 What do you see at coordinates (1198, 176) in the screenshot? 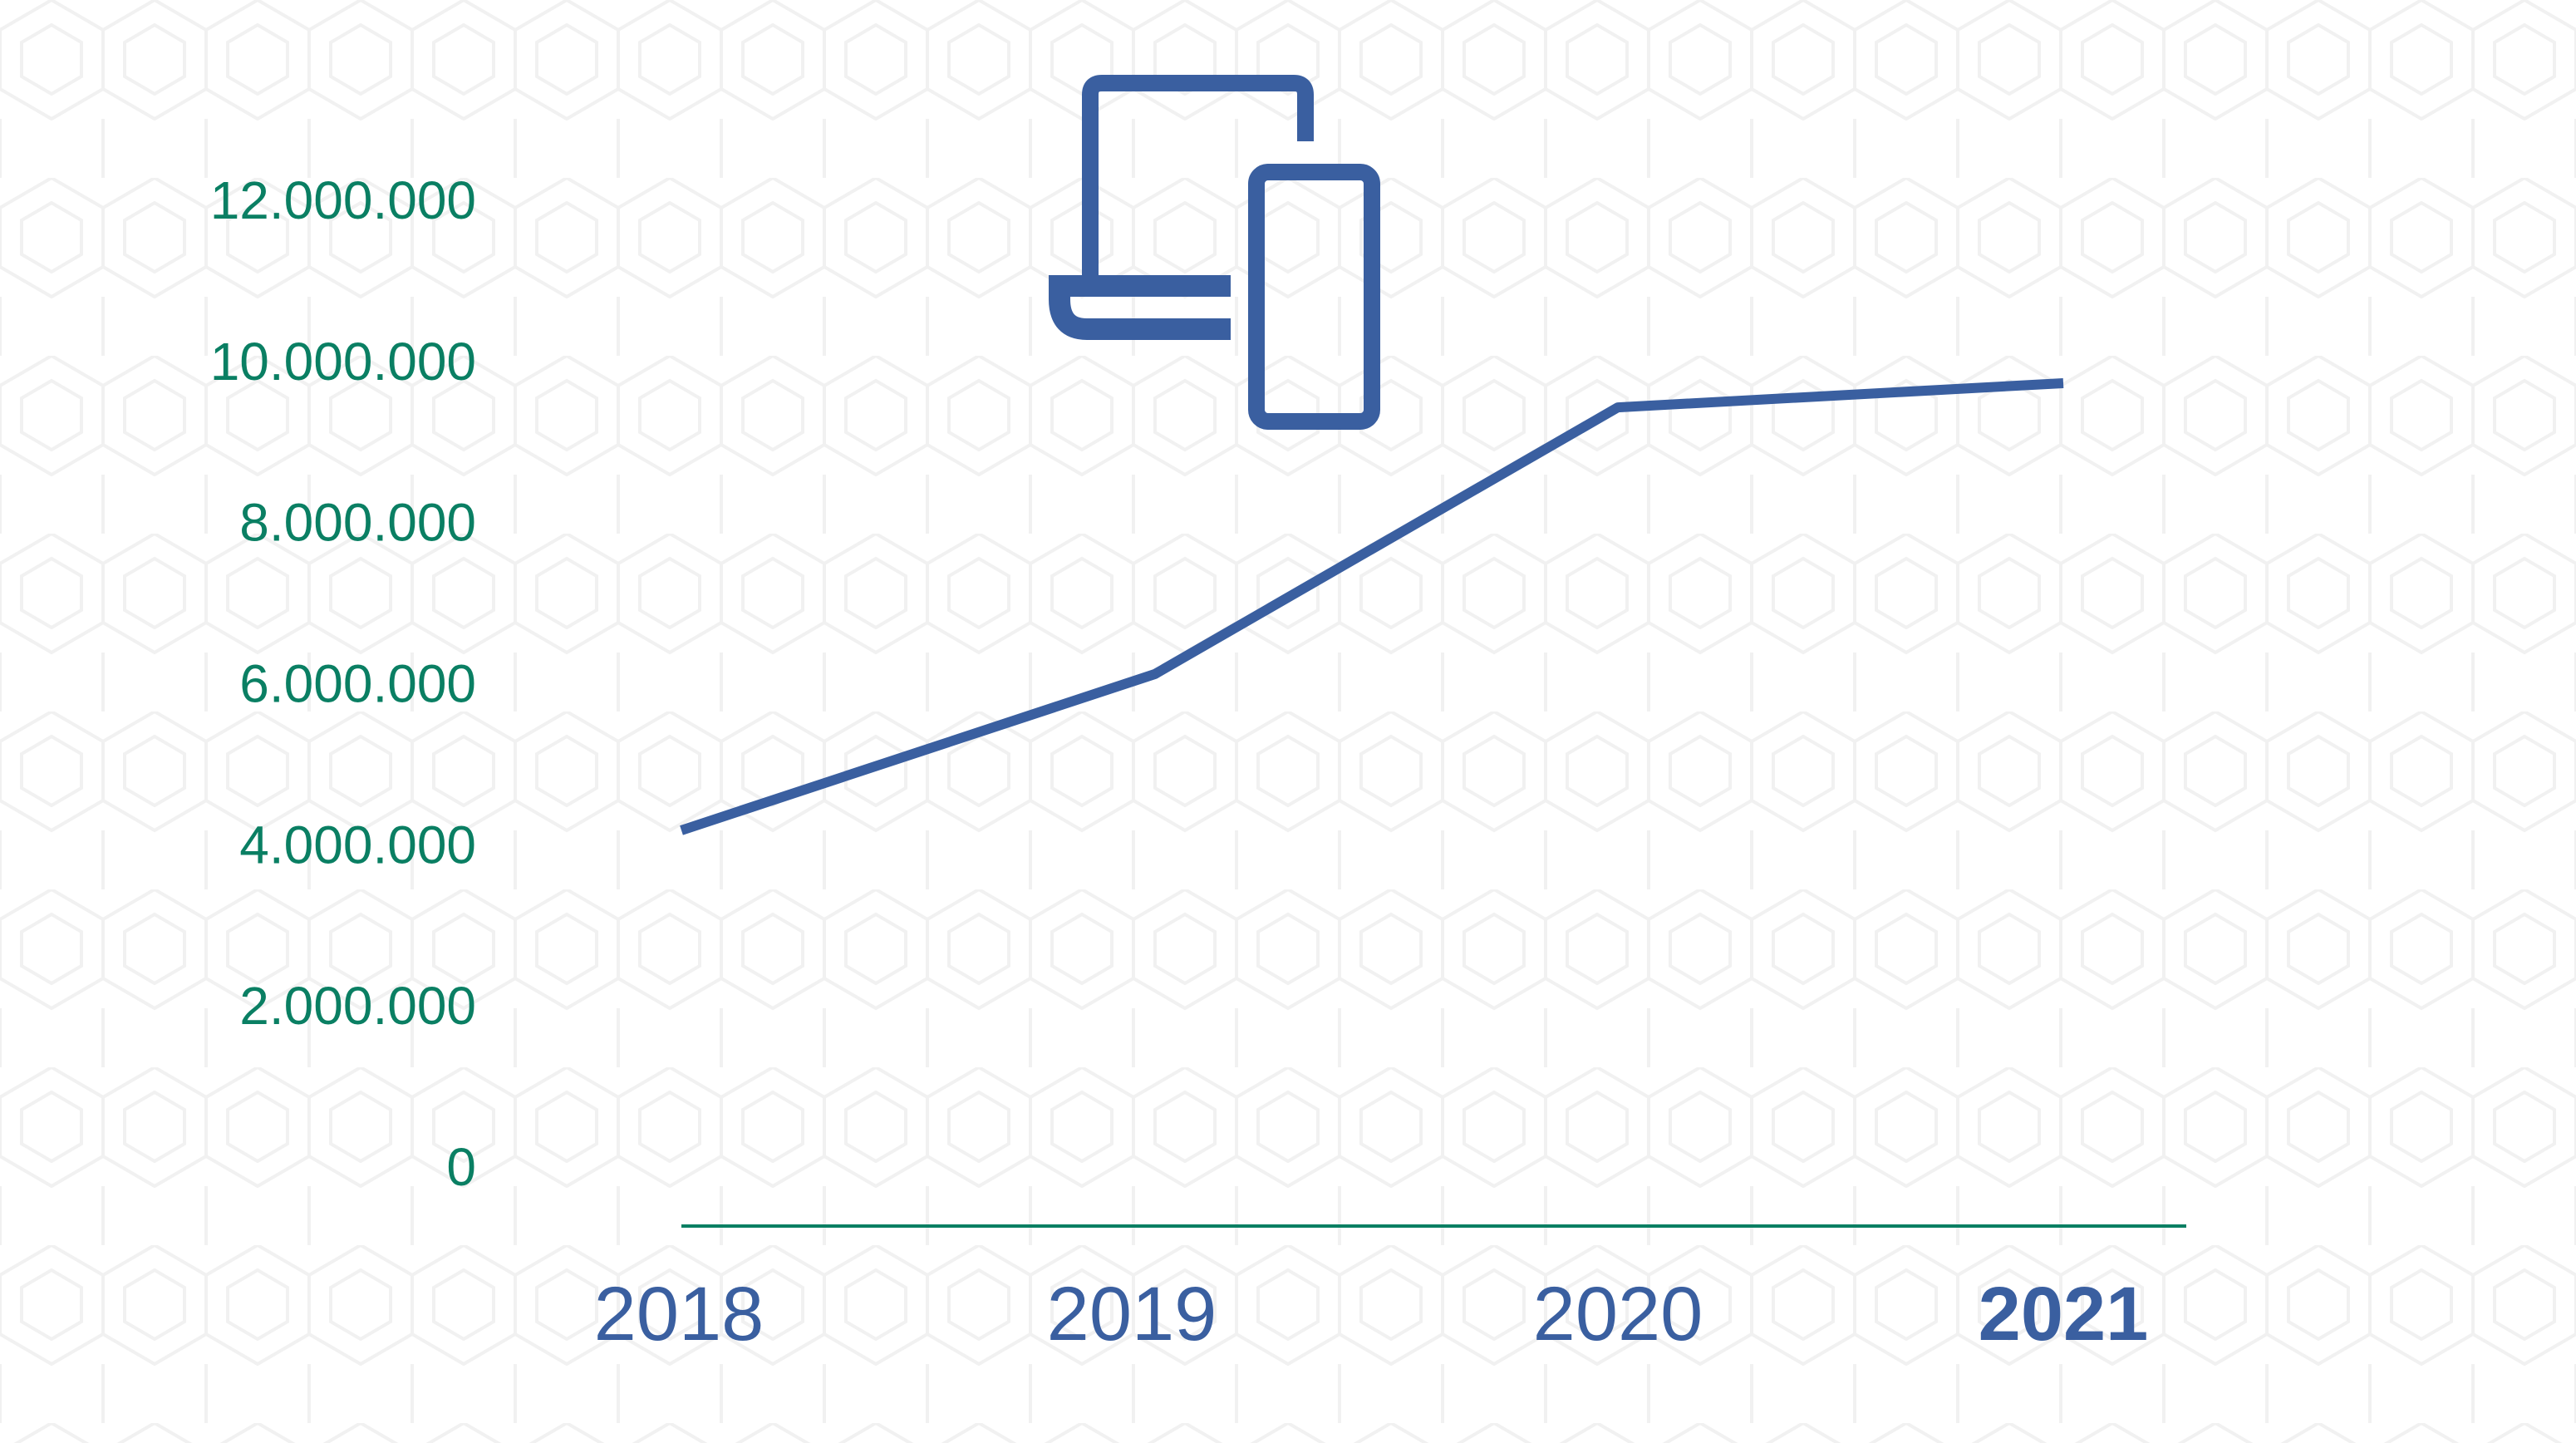
I see `laptop-screen-icon` at bounding box center [1198, 176].